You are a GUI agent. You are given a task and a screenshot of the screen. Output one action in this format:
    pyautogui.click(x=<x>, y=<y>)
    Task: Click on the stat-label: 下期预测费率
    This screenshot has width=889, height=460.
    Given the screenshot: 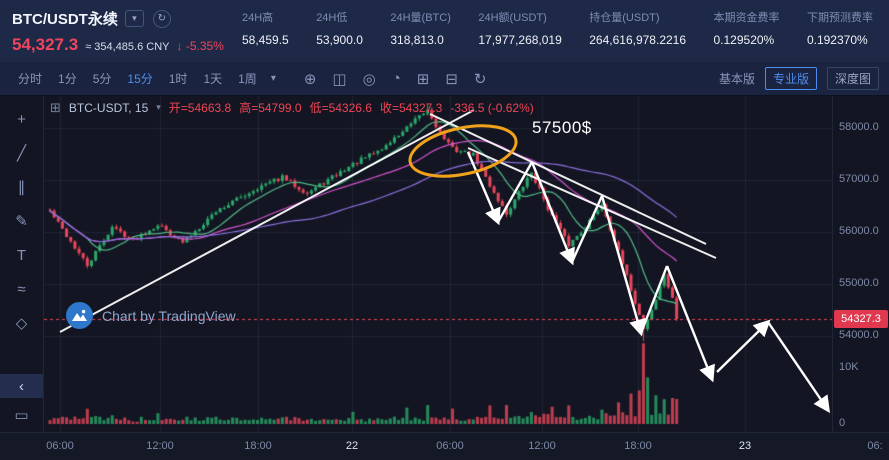 What is the action you would take?
    pyautogui.click(x=839, y=18)
    